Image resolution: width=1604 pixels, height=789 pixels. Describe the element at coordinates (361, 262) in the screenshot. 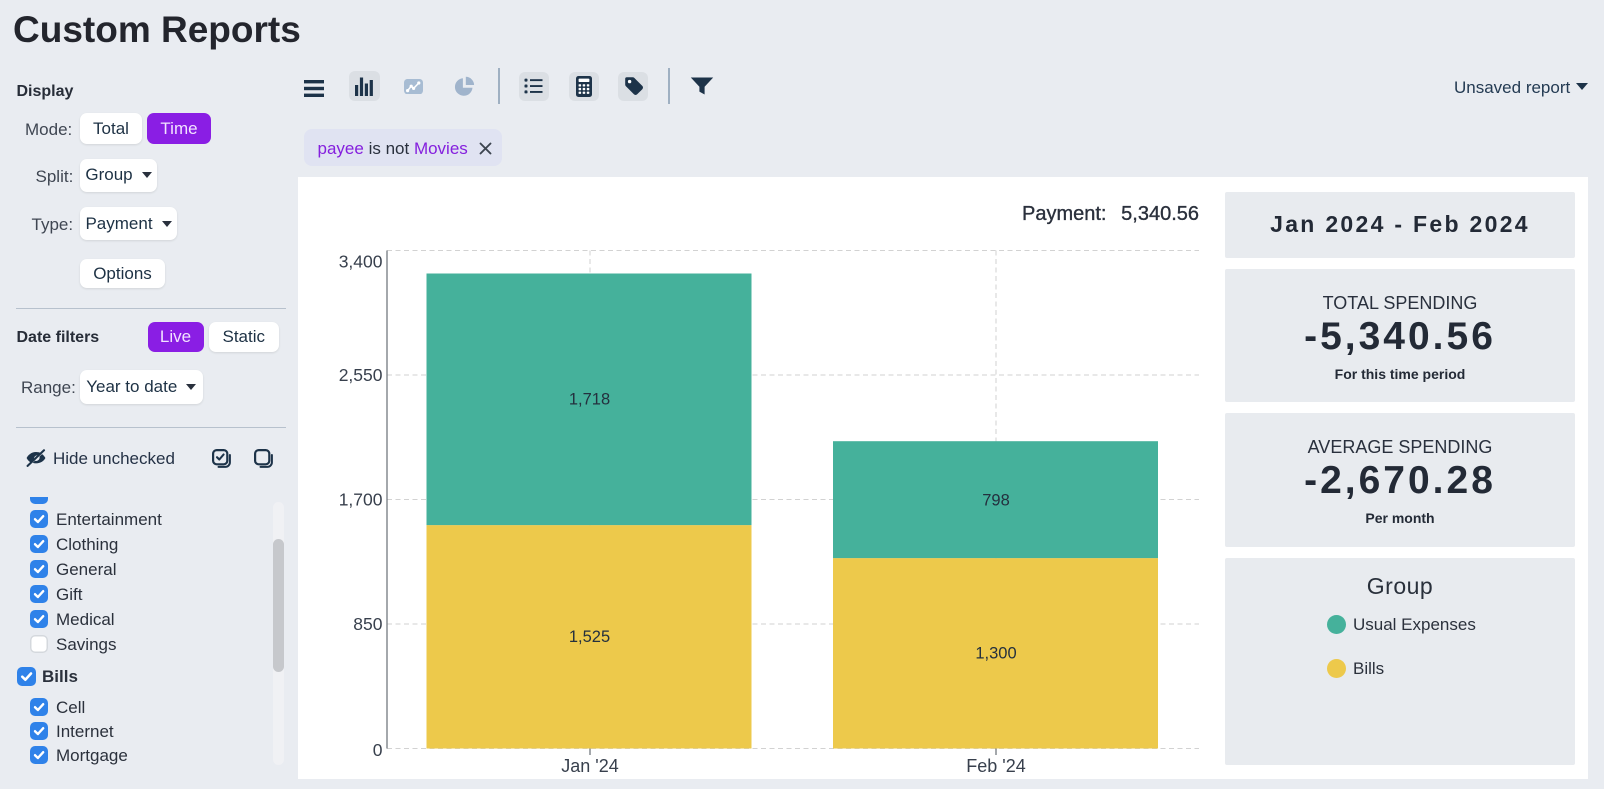

I see `svg-text: 3,400` at that location.